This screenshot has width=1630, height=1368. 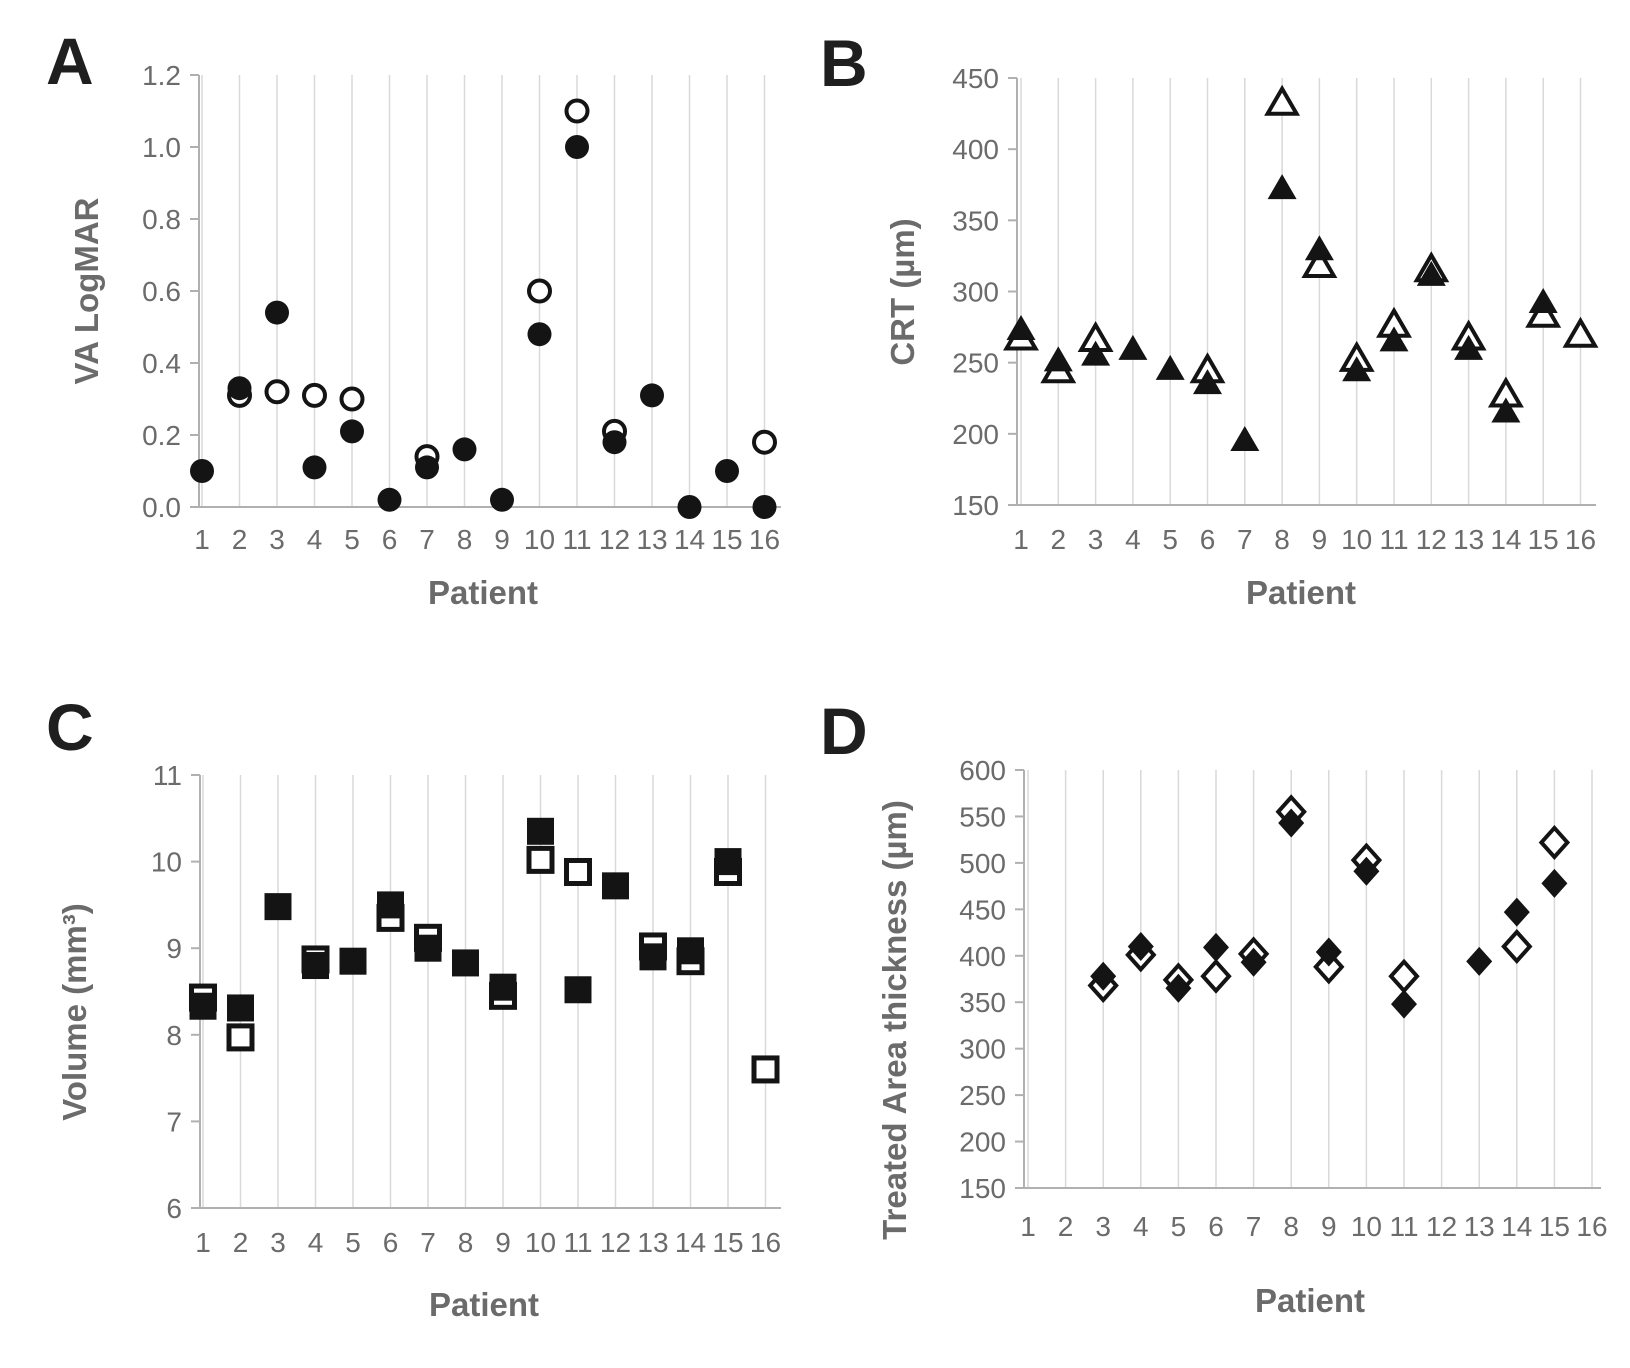 What do you see at coordinates (174, 1035) in the screenshot?
I see `y-tick-label: 8` at bounding box center [174, 1035].